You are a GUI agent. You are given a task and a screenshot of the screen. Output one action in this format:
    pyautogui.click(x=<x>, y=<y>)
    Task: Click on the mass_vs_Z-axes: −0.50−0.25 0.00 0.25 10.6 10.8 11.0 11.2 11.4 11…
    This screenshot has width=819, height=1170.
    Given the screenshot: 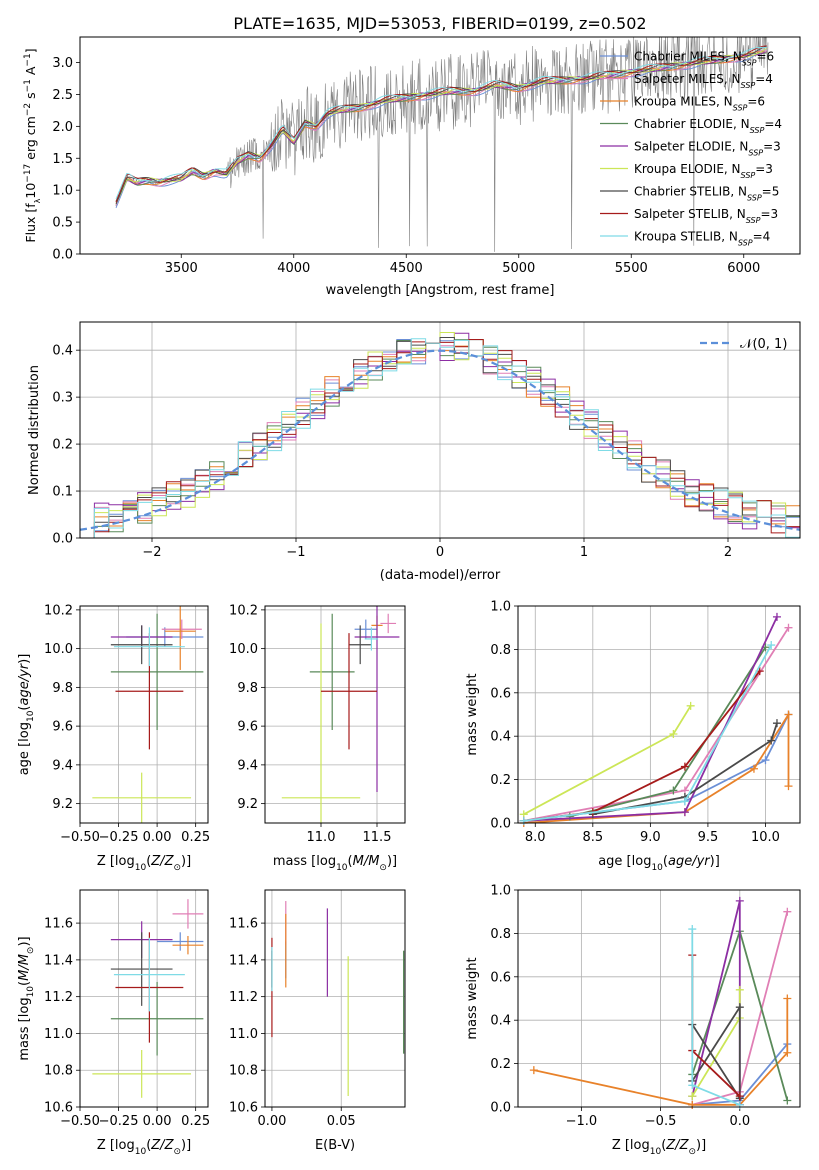 What is the action you would take?
    pyautogui.click(x=127, y=1009)
    